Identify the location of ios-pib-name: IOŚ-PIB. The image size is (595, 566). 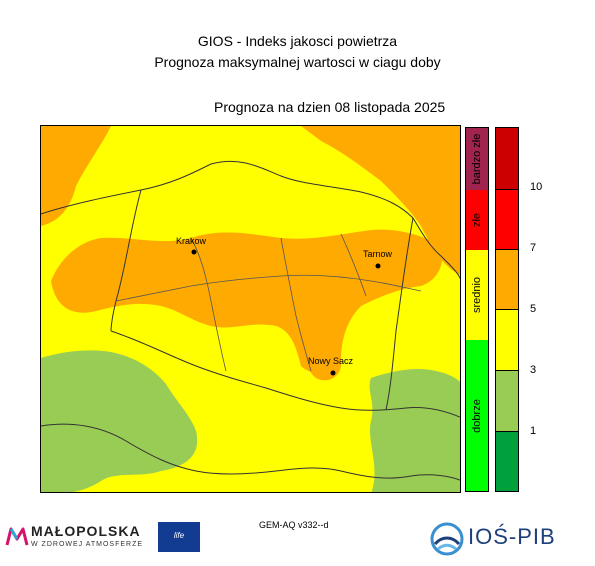
(512, 536).